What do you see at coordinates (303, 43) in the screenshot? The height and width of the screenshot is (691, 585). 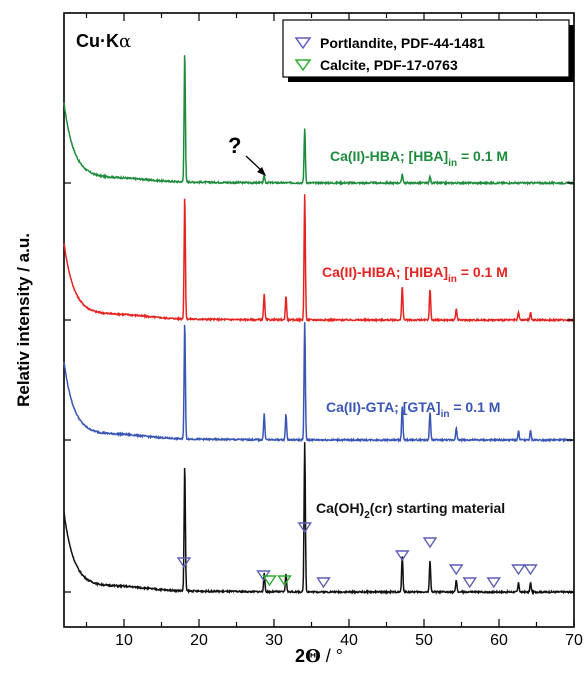 I see `legend-portlandite-symbol` at bounding box center [303, 43].